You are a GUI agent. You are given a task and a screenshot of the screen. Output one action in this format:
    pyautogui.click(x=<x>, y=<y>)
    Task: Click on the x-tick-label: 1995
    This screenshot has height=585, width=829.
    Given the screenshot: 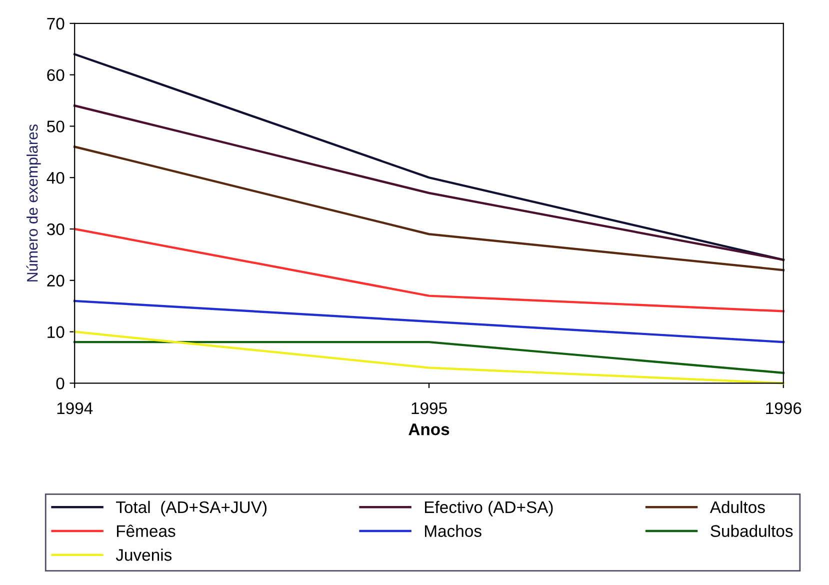 What is the action you would take?
    pyautogui.click(x=429, y=408)
    